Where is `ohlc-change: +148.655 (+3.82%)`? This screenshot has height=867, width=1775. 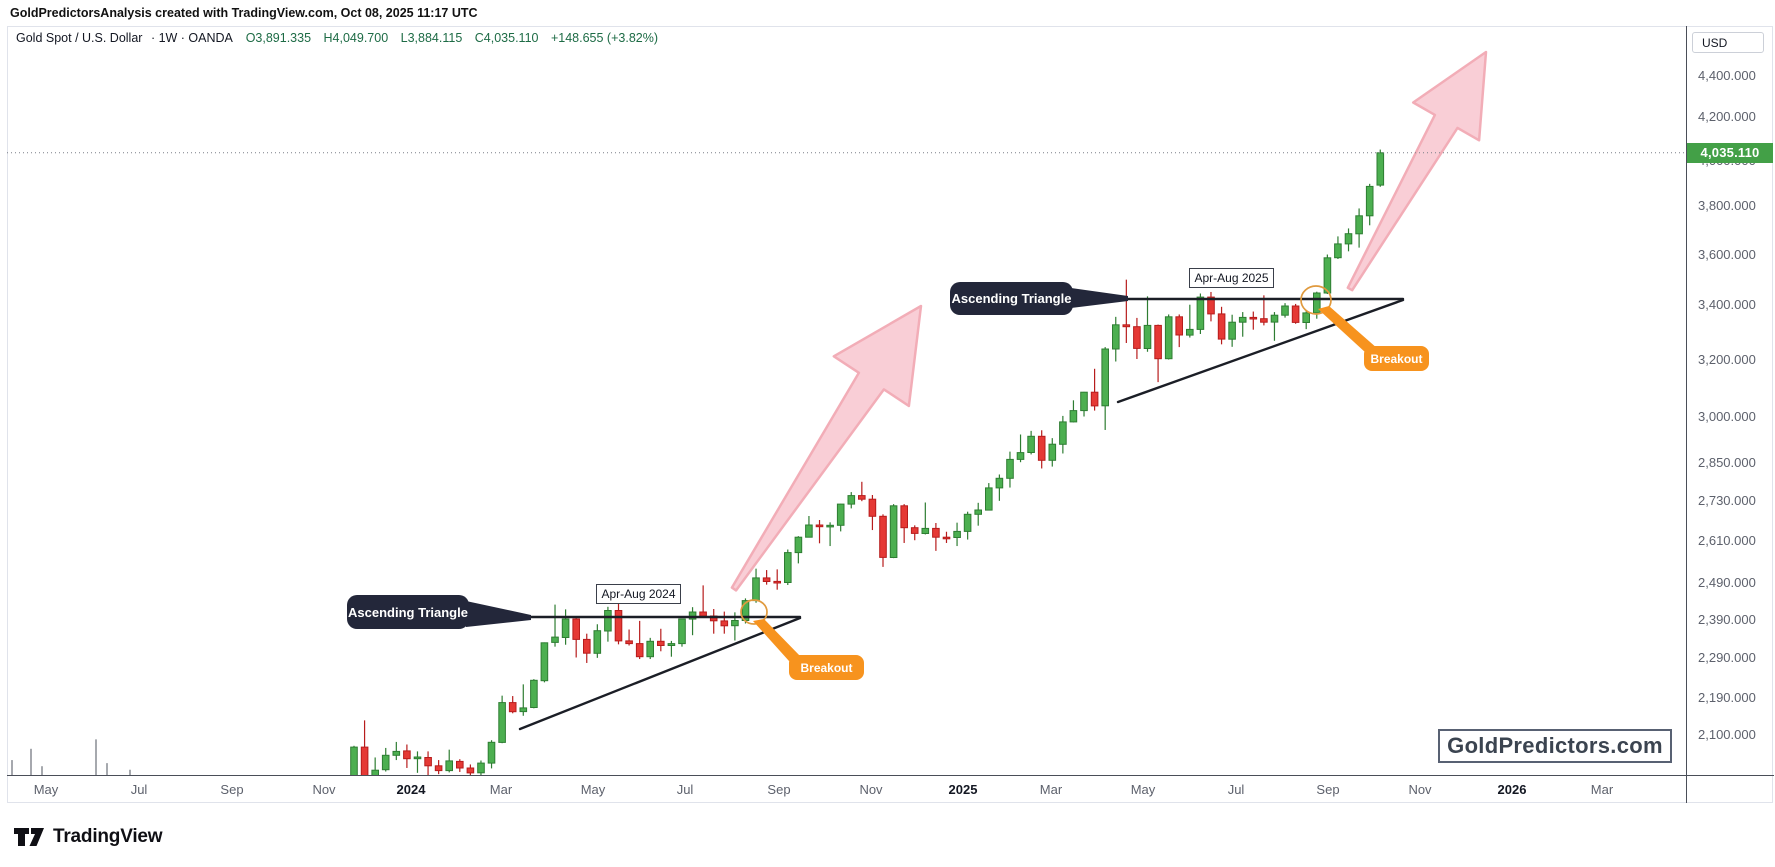 ohlc-change: +148.655 (+3.82%) is located at coordinates (604, 38).